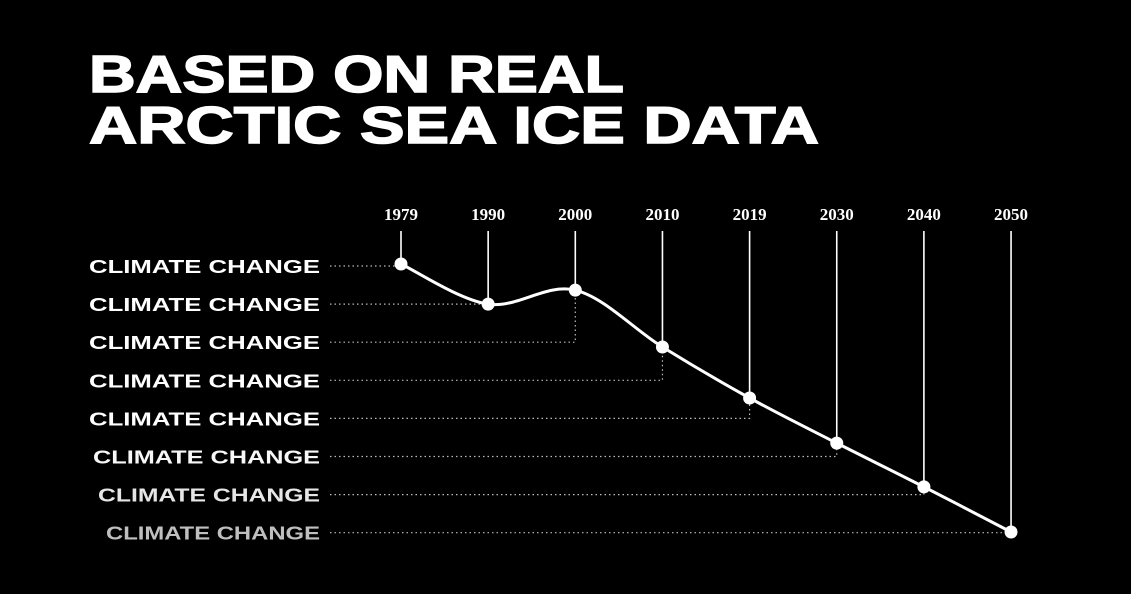  Describe the element at coordinates (837, 214) in the screenshot. I see `year-label: 2030` at that location.